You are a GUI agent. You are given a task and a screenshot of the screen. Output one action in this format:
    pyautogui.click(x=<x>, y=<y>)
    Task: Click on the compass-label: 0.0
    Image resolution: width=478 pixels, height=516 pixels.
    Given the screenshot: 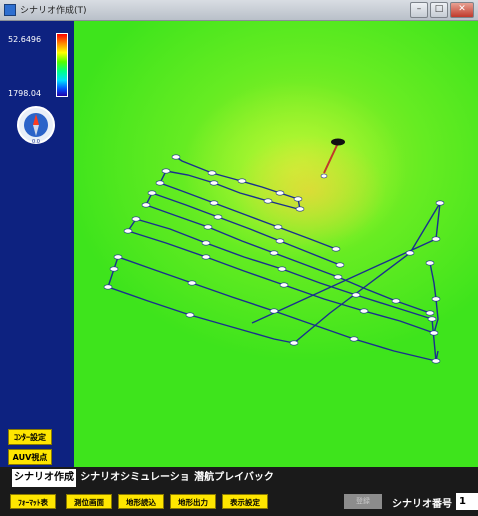 What is the action you would take?
    pyautogui.click(x=36, y=142)
    